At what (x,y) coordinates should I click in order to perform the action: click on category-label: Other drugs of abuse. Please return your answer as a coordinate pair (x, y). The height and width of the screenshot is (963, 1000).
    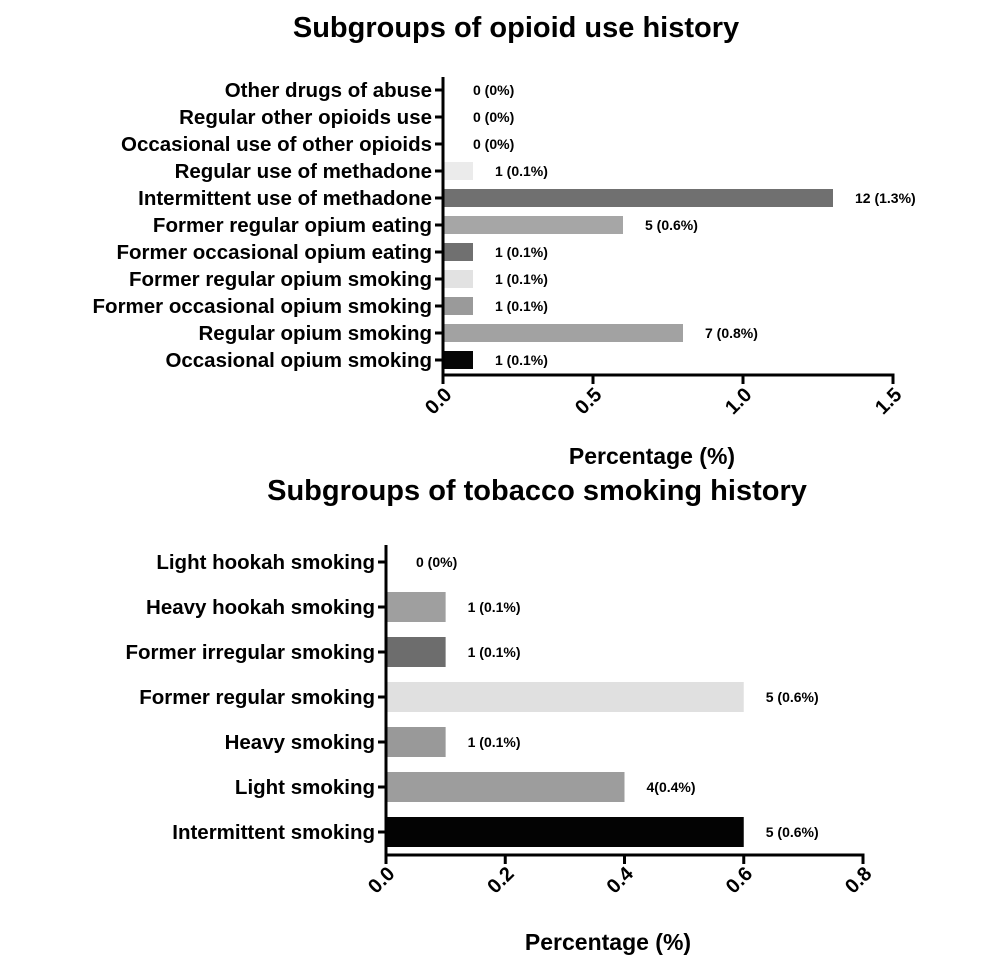
    Looking at the image, I should click on (328, 90).